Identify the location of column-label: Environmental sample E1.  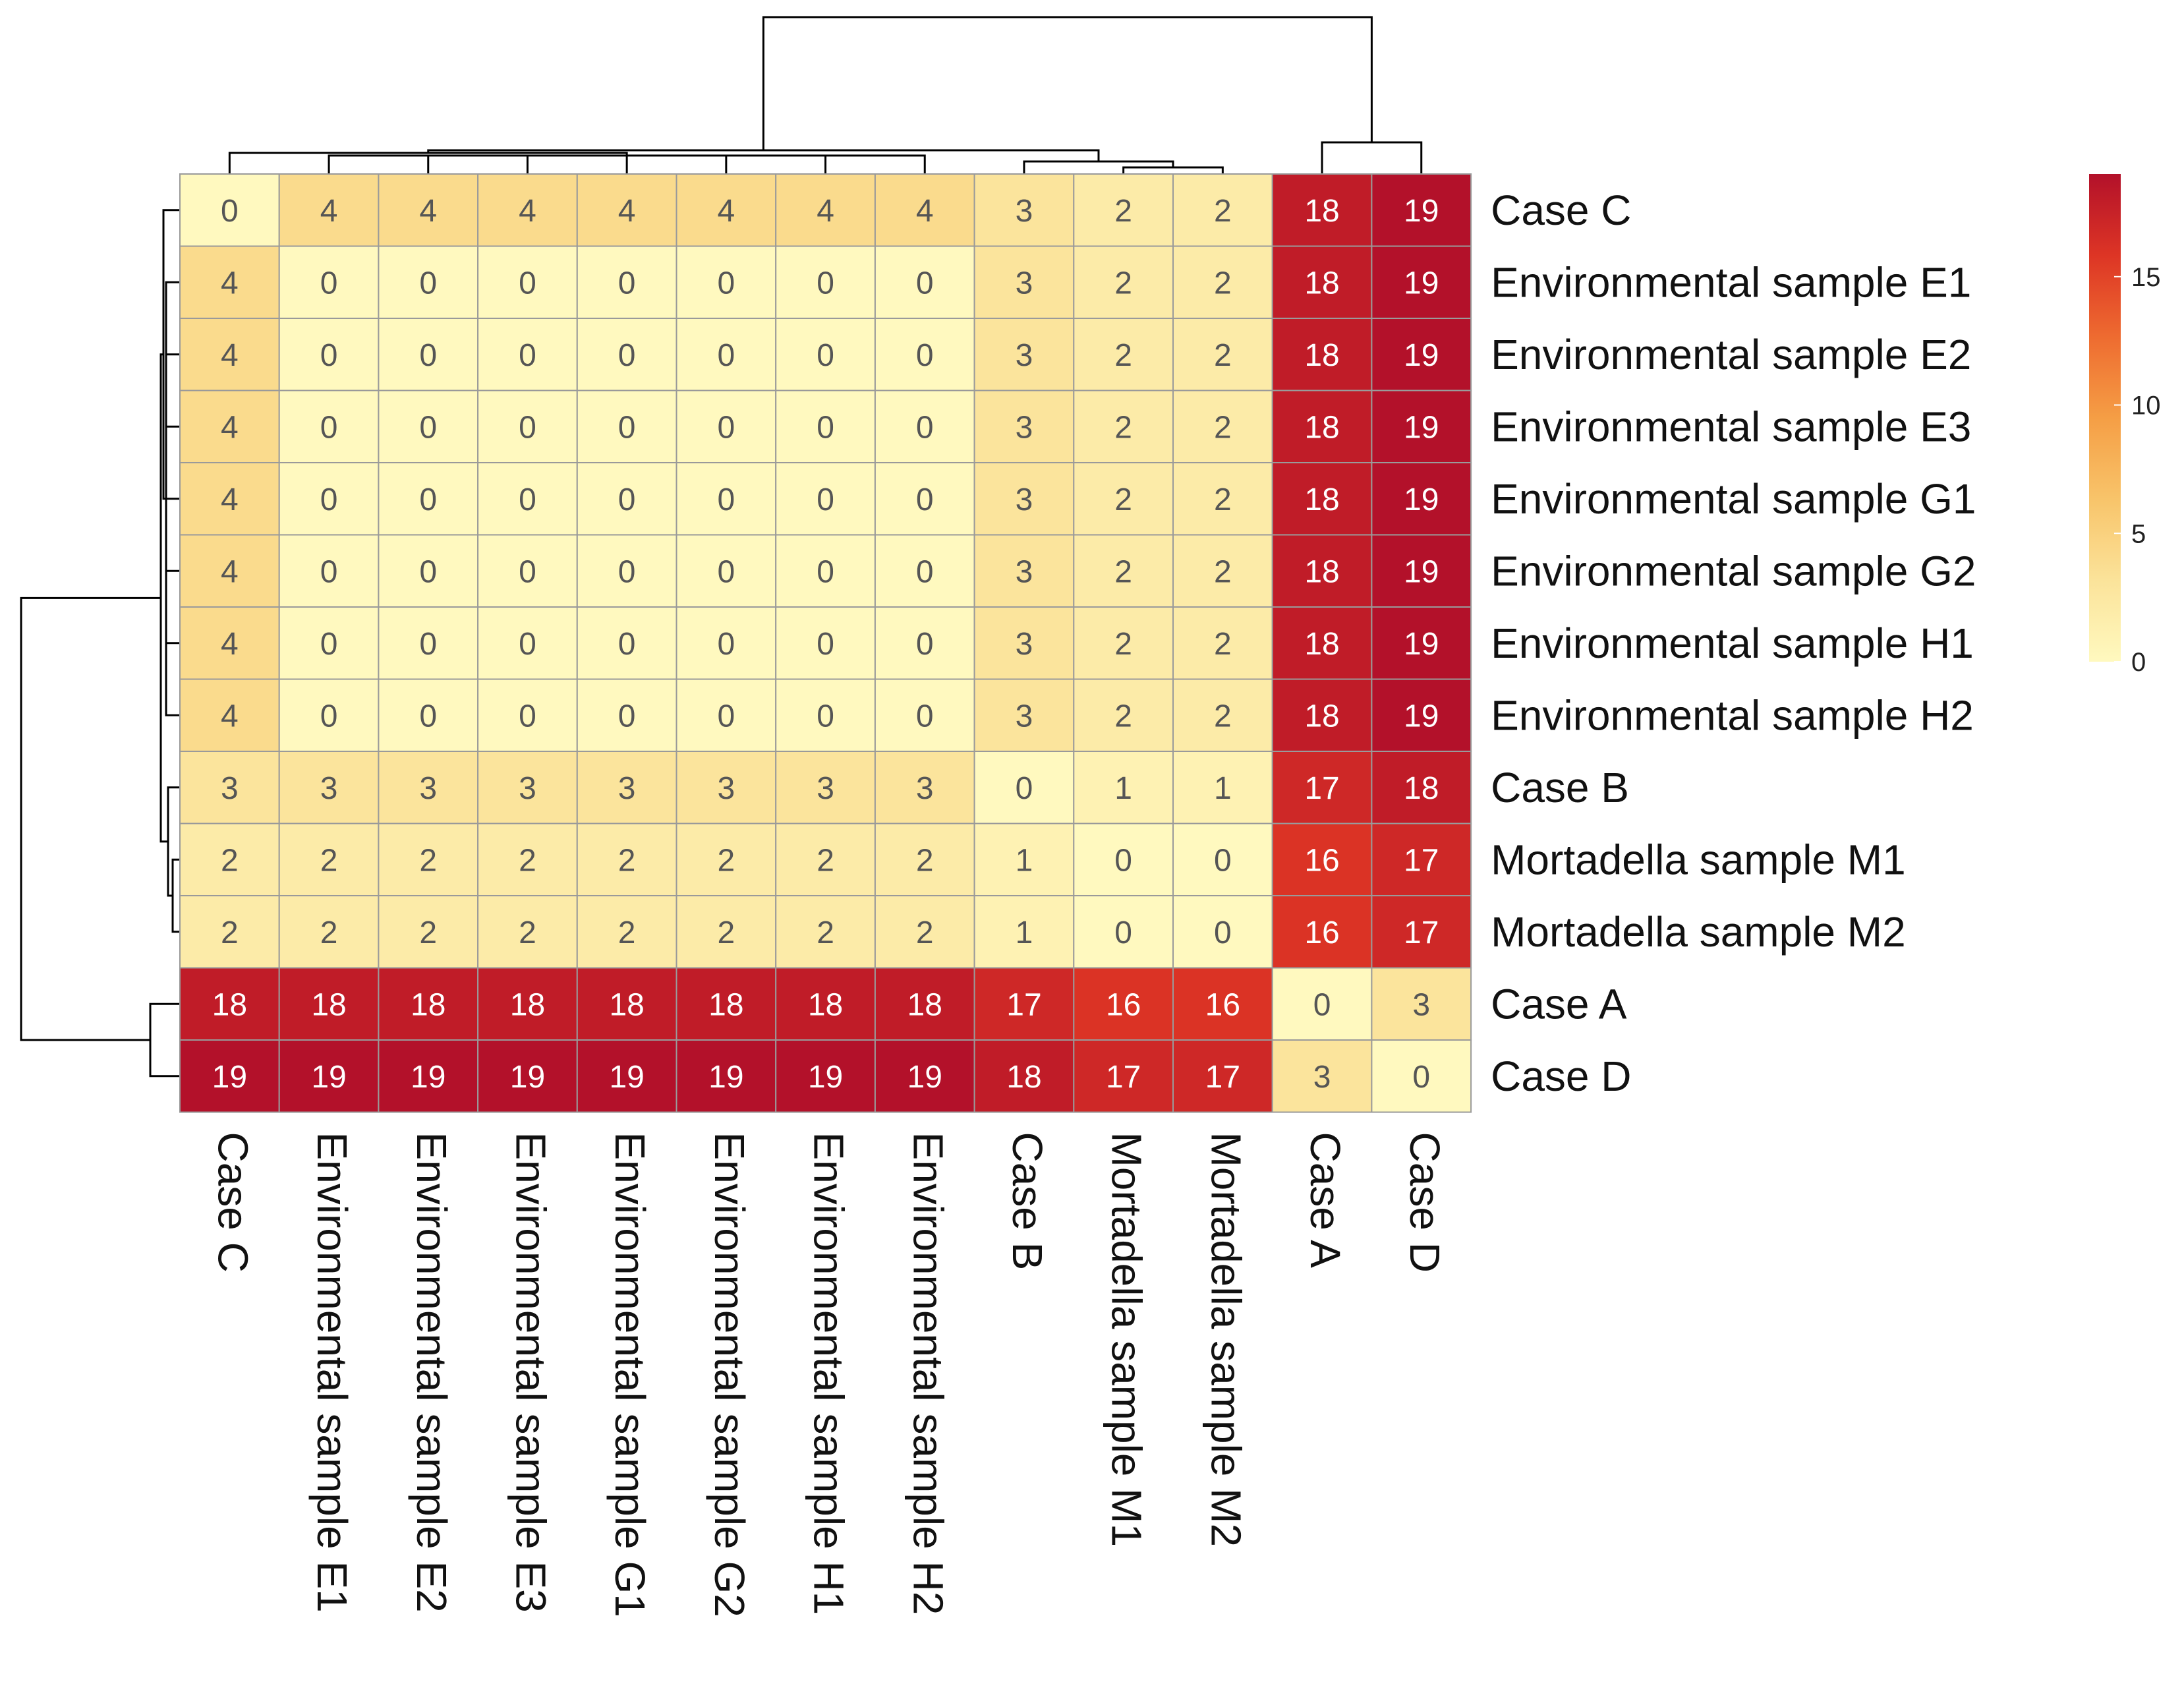
(332, 1372).